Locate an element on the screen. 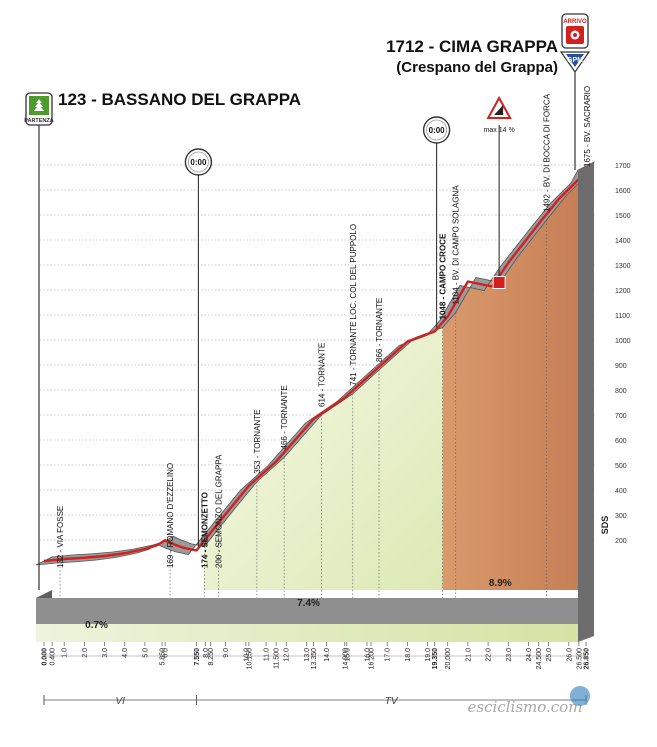  x-tick-label: 26.500 is located at coordinates (579, 659).